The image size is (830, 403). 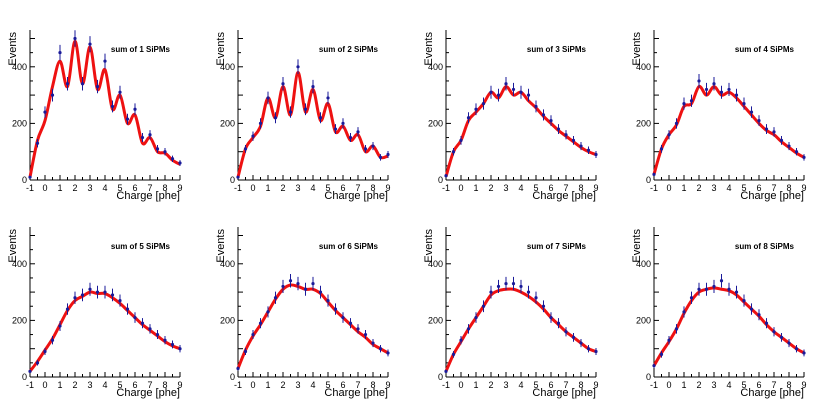 What do you see at coordinates (435, 320) in the screenshot?
I see `y-tick-label: 200` at bounding box center [435, 320].